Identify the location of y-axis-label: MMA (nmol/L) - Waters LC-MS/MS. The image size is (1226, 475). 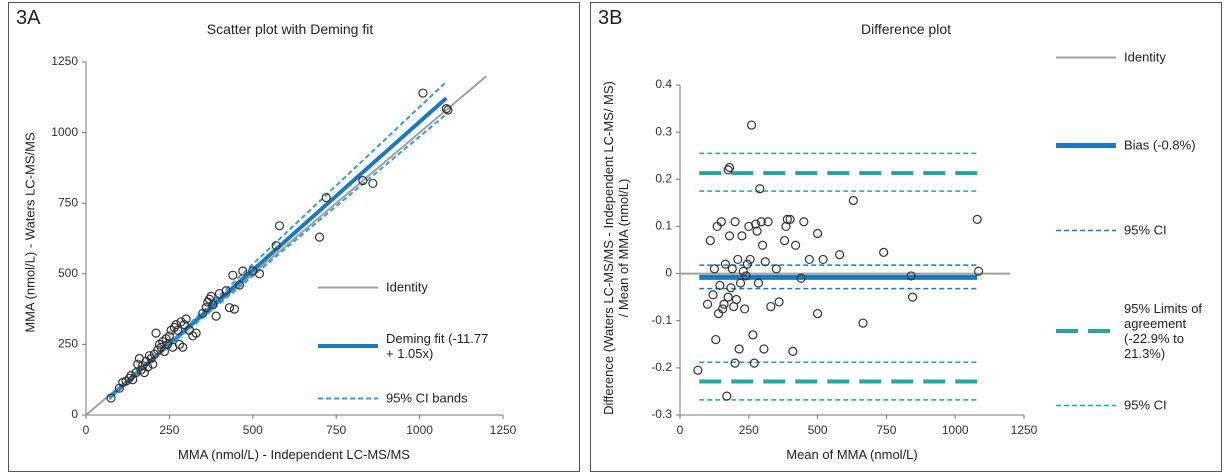
(30, 232).